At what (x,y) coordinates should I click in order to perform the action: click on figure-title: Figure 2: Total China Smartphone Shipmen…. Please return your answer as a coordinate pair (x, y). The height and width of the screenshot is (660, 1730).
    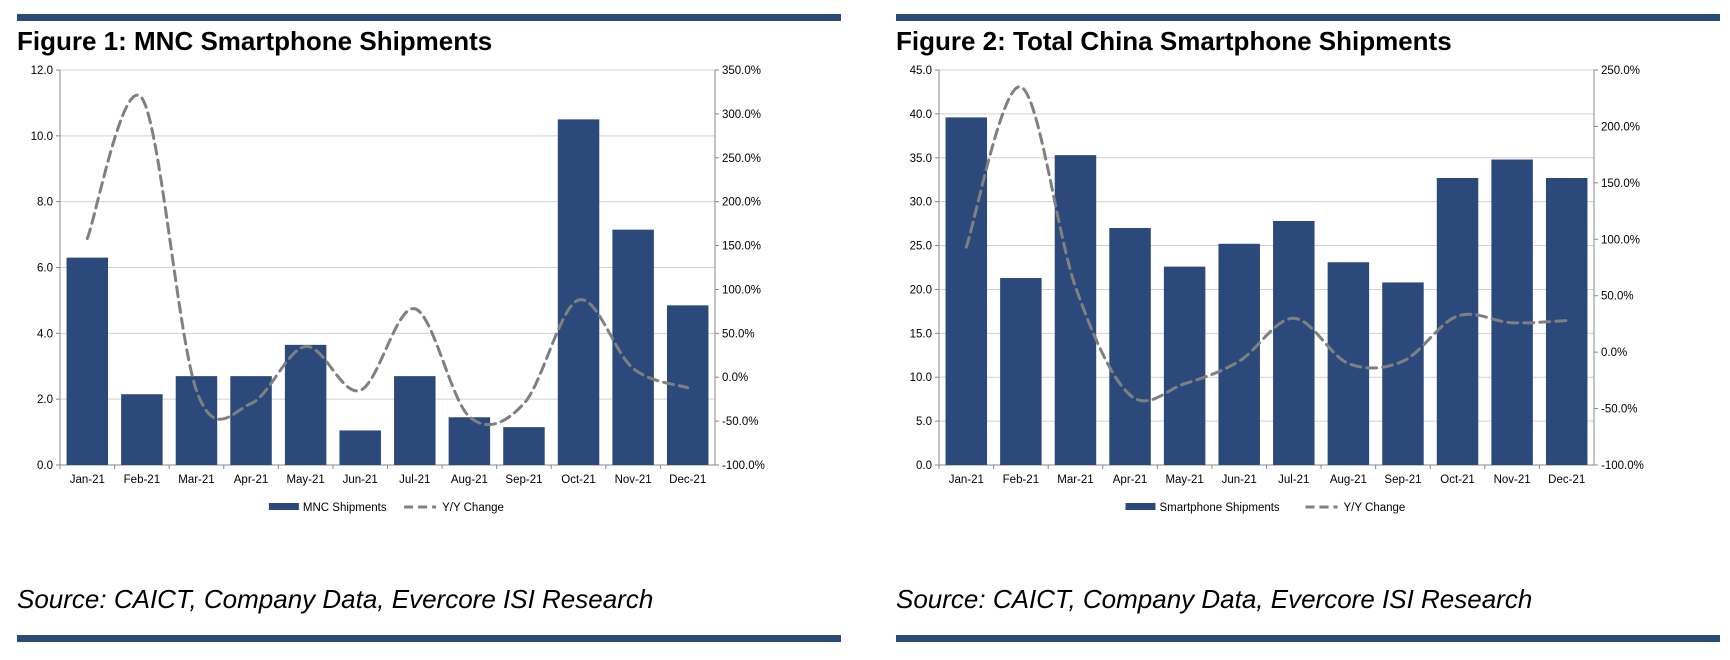
    Looking at the image, I should click on (1174, 41).